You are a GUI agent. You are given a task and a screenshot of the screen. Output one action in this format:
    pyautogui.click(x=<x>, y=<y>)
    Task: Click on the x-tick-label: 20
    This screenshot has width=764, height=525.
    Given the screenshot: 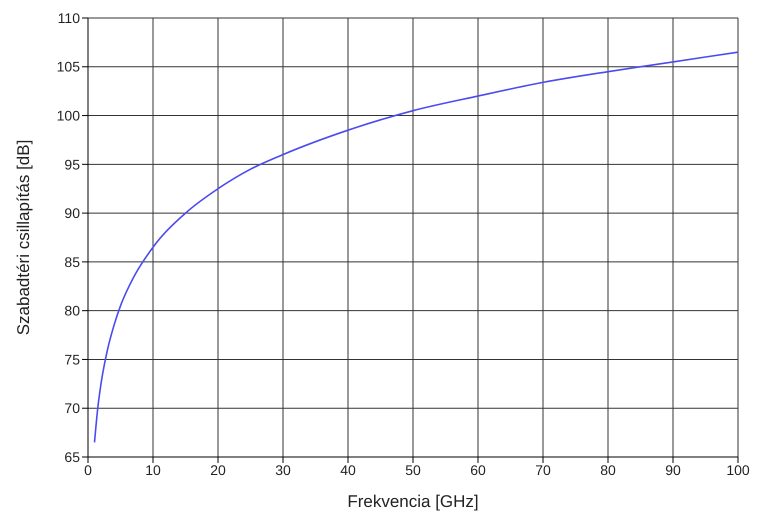 What is the action you would take?
    pyautogui.click(x=218, y=470)
    